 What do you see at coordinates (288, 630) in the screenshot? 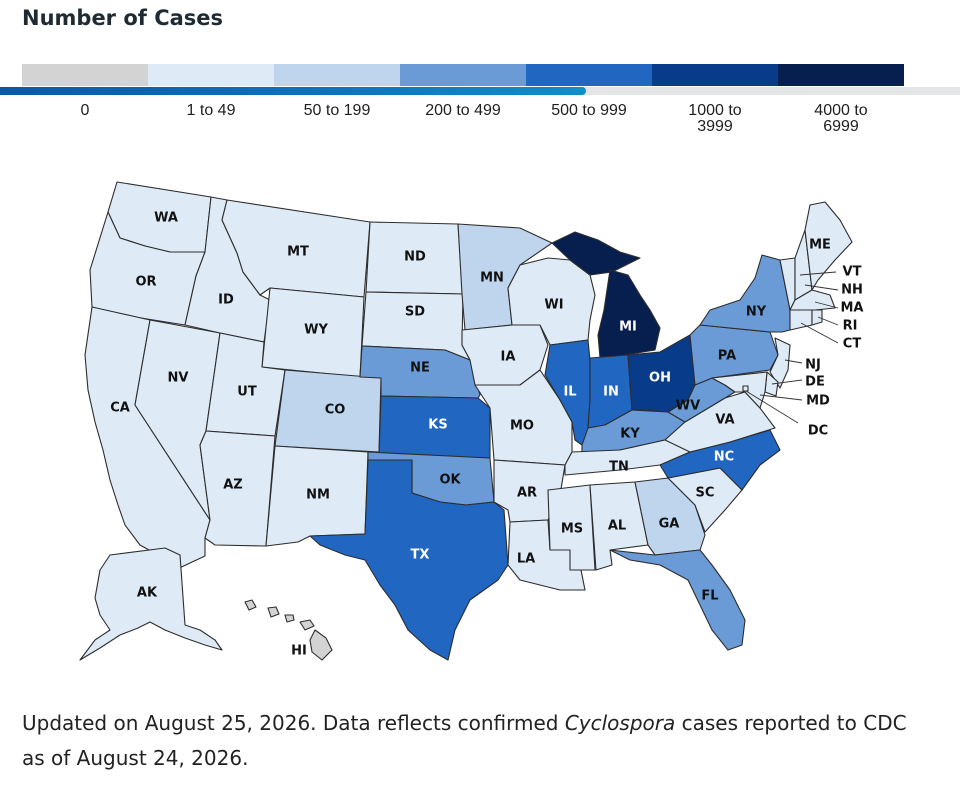
I see `state-HI` at bounding box center [288, 630].